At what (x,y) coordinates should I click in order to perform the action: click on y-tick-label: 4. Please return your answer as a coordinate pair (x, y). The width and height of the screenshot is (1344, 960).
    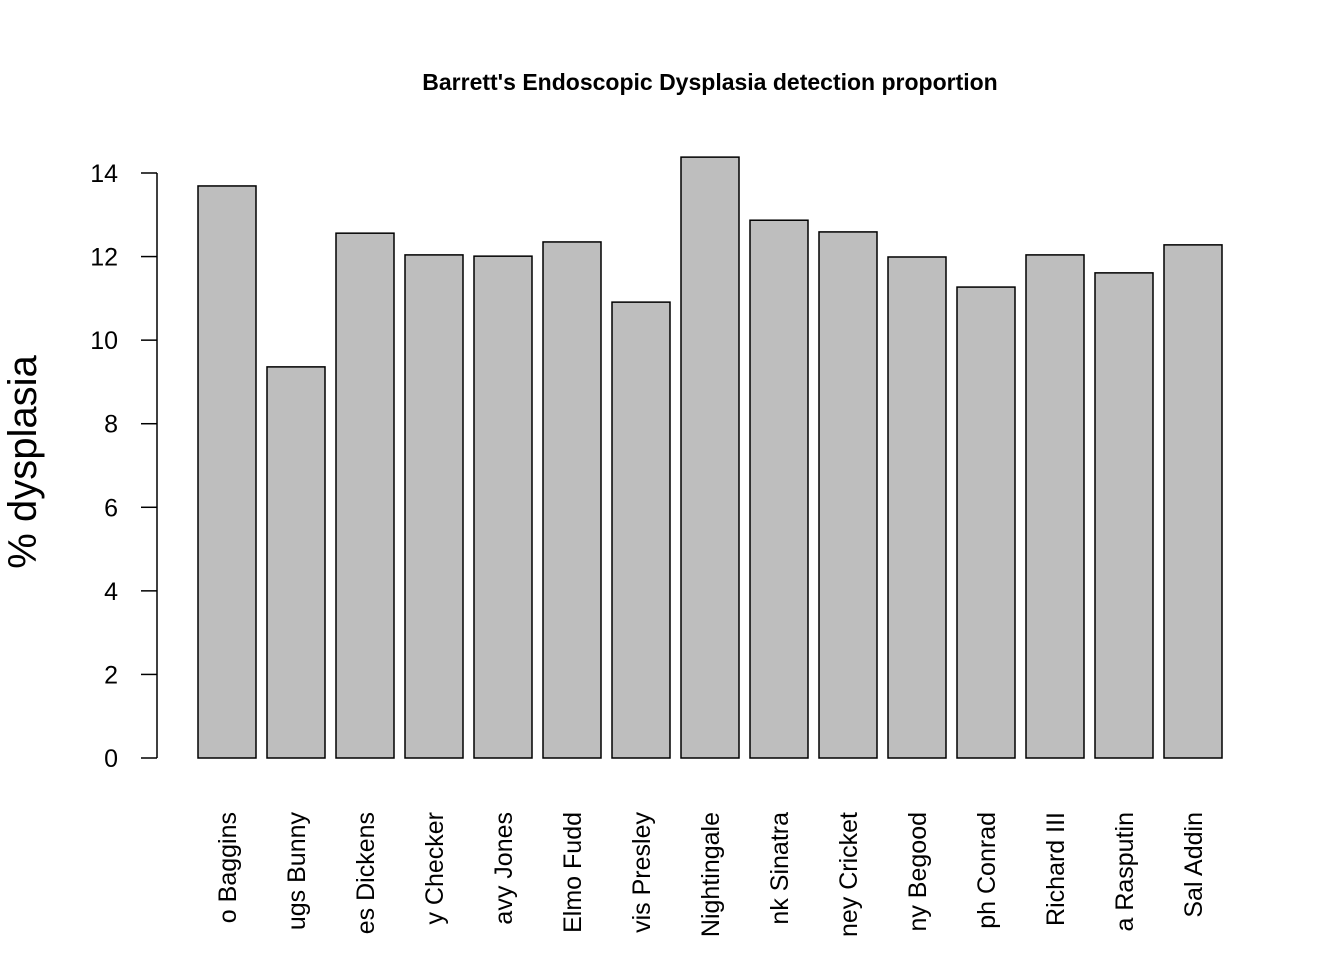
    Looking at the image, I should click on (111, 592).